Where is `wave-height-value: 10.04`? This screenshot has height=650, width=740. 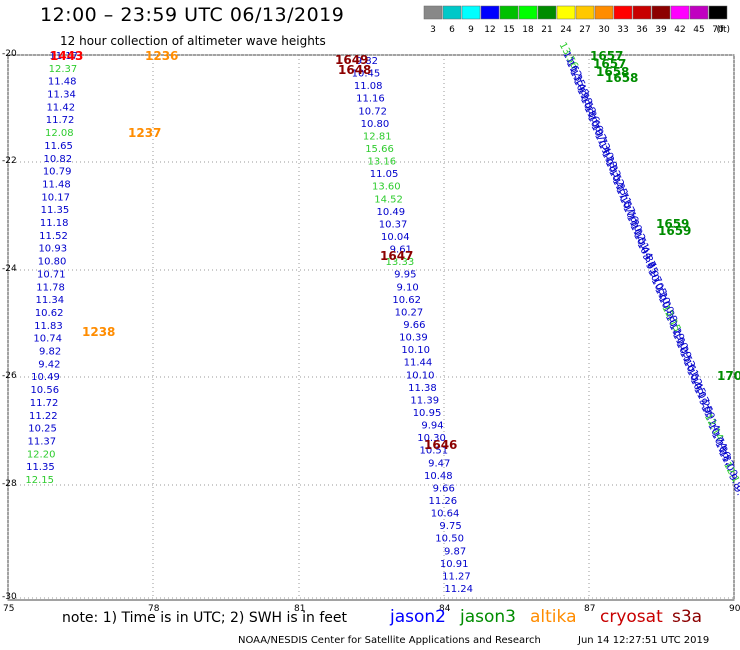
wave-height-value: 10.04 is located at coordinates (395, 237).